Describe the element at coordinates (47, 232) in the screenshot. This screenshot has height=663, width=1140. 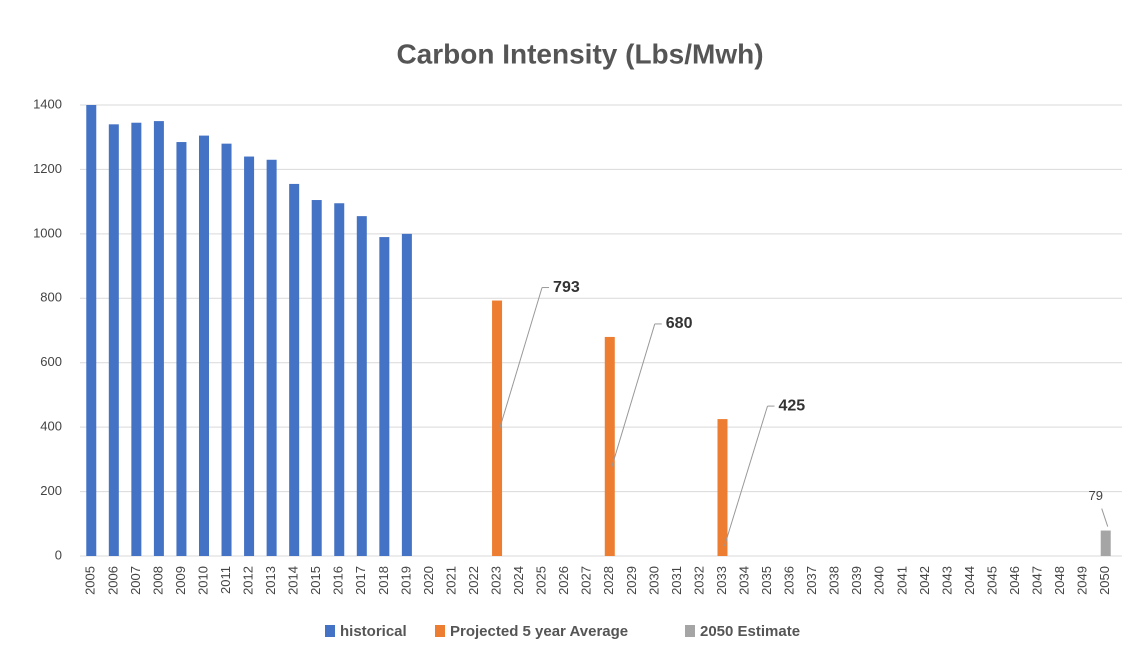
I see `y-tick-label: 1000` at that location.